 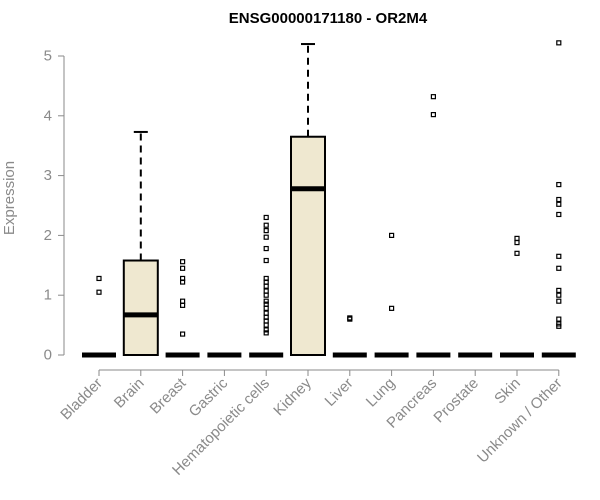 I want to click on box-kidney, so click(x=308, y=199).